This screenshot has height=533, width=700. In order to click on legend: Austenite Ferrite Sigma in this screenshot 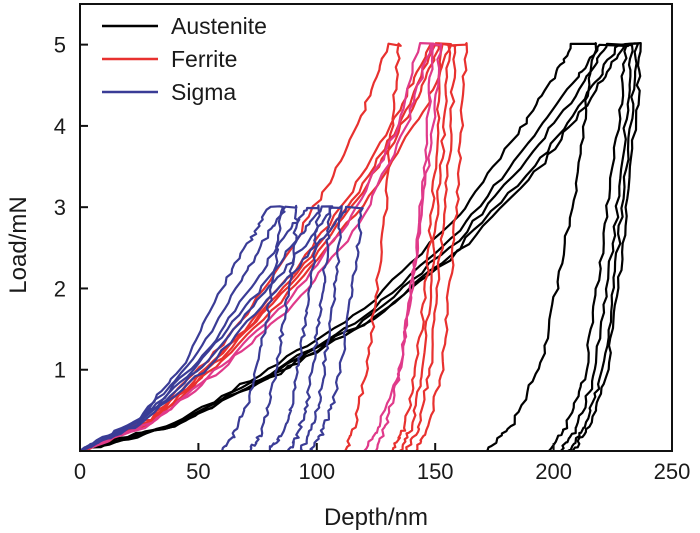, I will do `click(184, 59)`.